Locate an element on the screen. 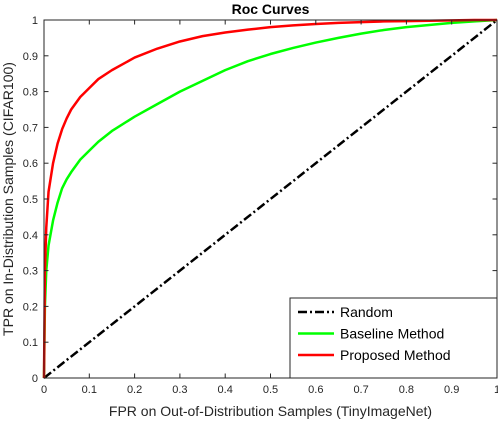 This screenshot has width=498, height=424. legend: Random Baseline Method Proposed Method is located at coordinates (393, 338).